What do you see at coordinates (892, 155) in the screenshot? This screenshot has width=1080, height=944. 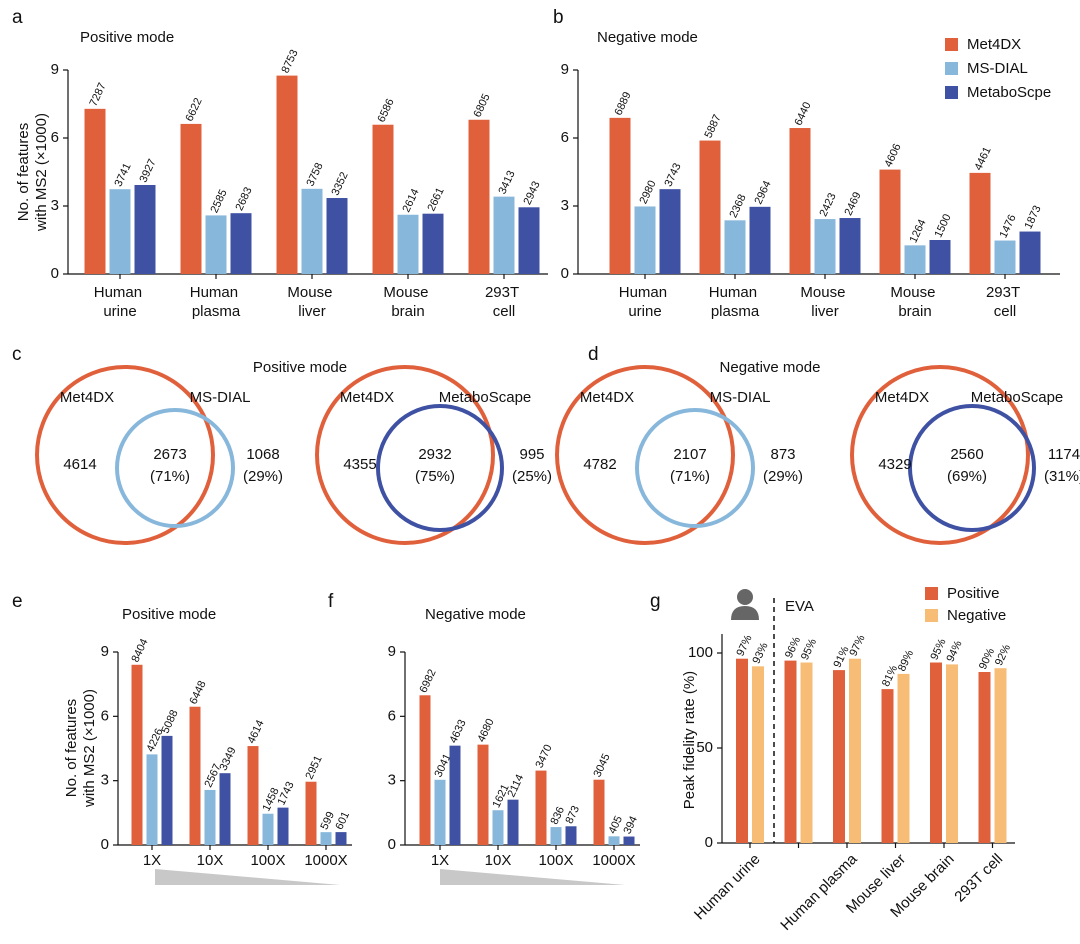 I see `value-label: 4606` at bounding box center [892, 155].